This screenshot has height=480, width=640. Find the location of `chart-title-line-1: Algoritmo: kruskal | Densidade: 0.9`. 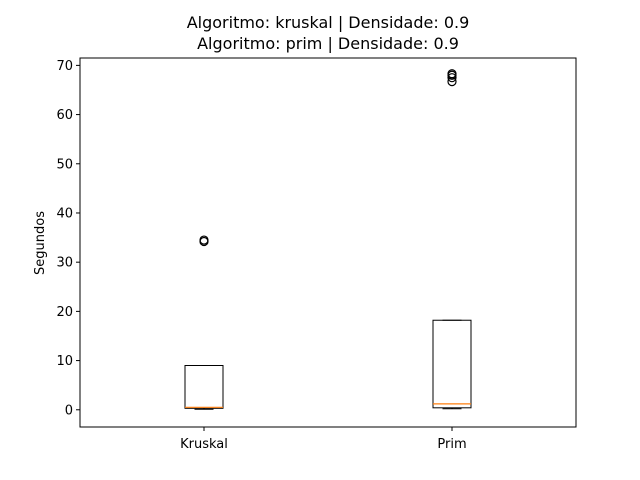

chart-title-line-1: Algoritmo: kruskal | Densidade: 0.9 is located at coordinates (328, 22).